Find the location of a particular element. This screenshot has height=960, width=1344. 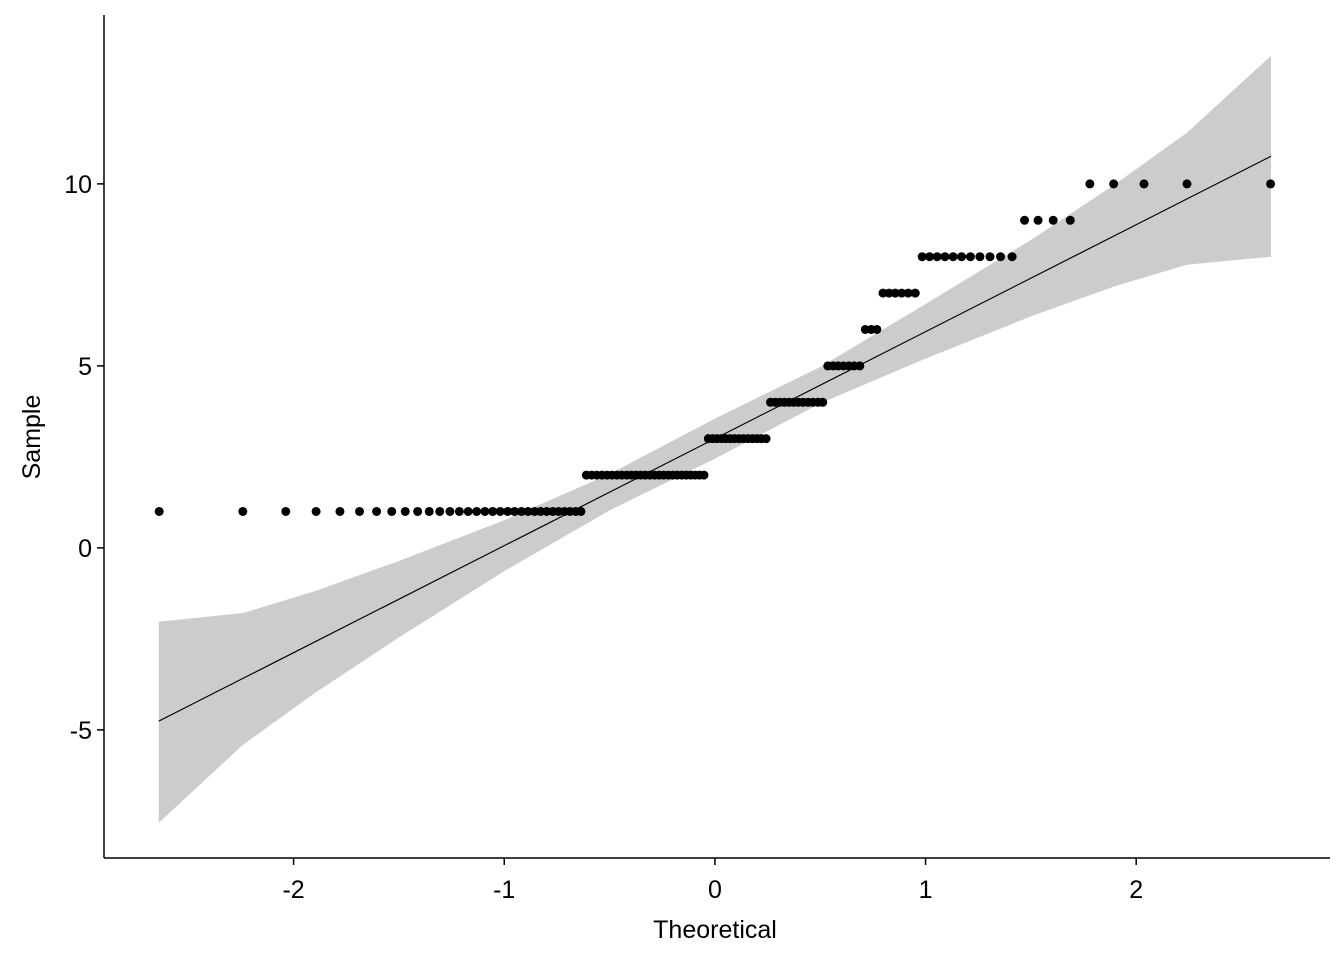

y-axis-label: Sample is located at coordinates (32, 437).